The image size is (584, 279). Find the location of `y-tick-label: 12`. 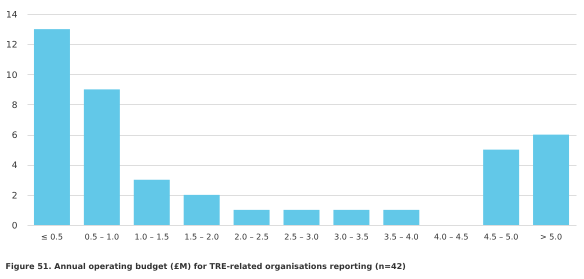

y-tick-label: 12 is located at coordinates (12, 45).